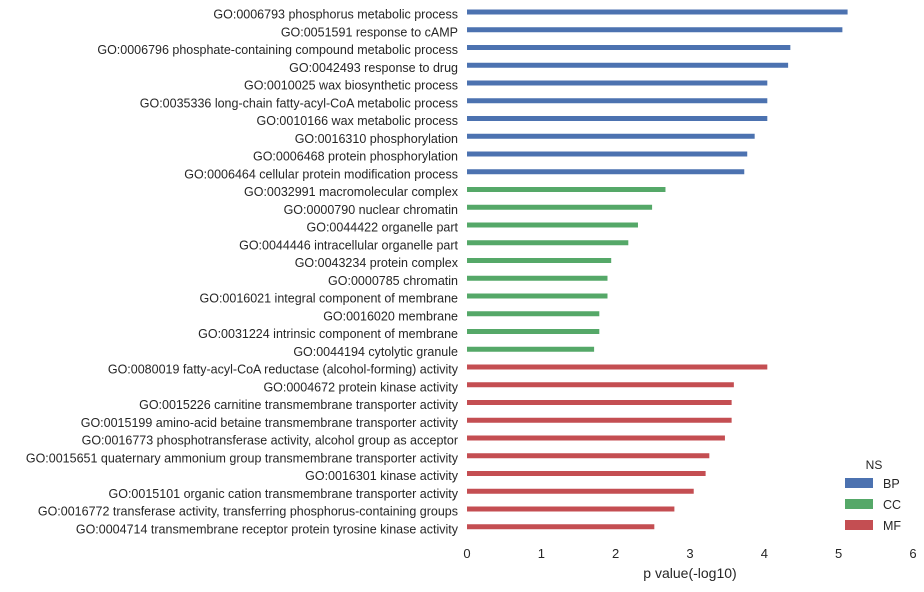  What do you see at coordinates (351, 86) in the screenshot?
I see `category-label: GO:0010025 wax biosynthetic process` at bounding box center [351, 86].